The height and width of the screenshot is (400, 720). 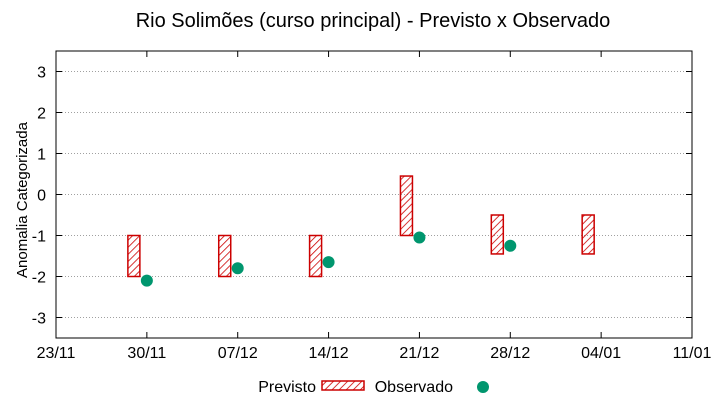 What do you see at coordinates (41, 114) in the screenshot?
I see `y-tick-label: 2` at bounding box center [41, 114].